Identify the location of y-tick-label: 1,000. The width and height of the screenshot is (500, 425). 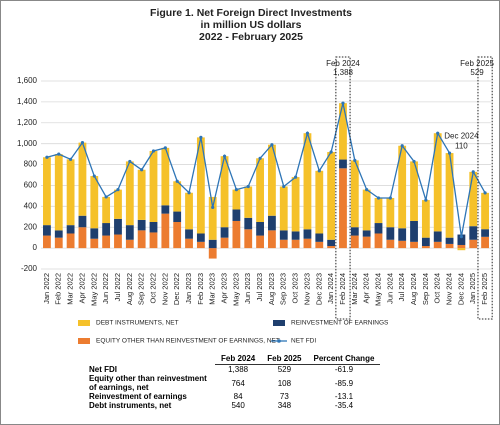
(27, 143).